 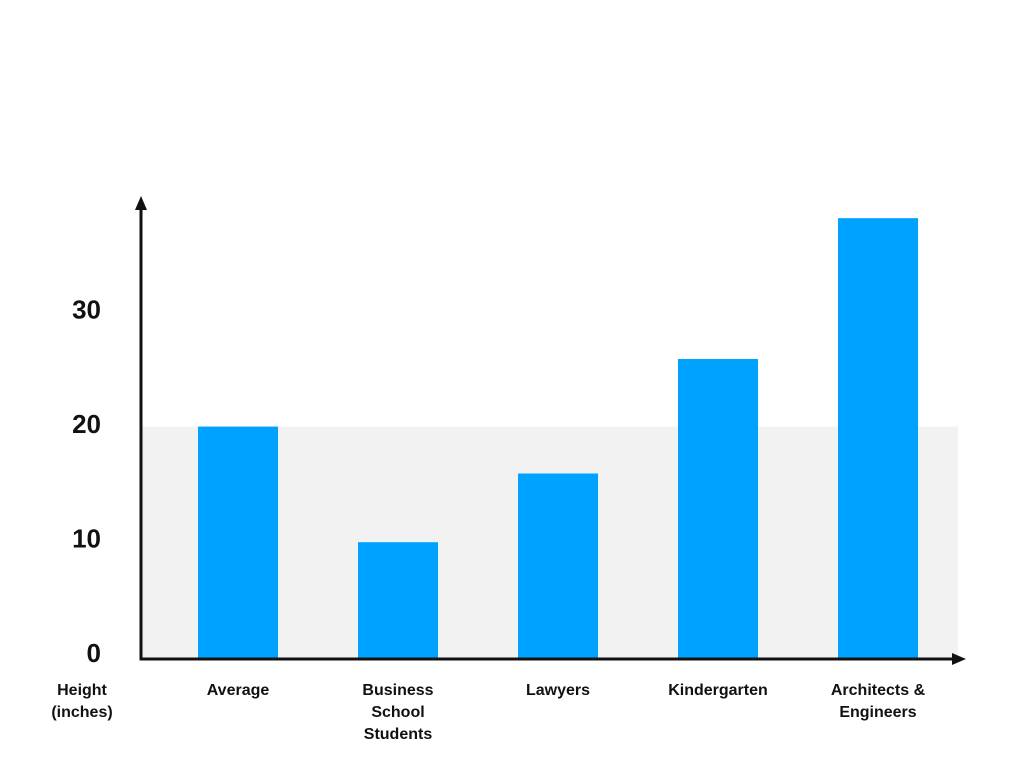 What do you see at coordinates (86, 309) in the screenshot?
I see `y-tick-label-3: 30` at bounding box center [86, 309].